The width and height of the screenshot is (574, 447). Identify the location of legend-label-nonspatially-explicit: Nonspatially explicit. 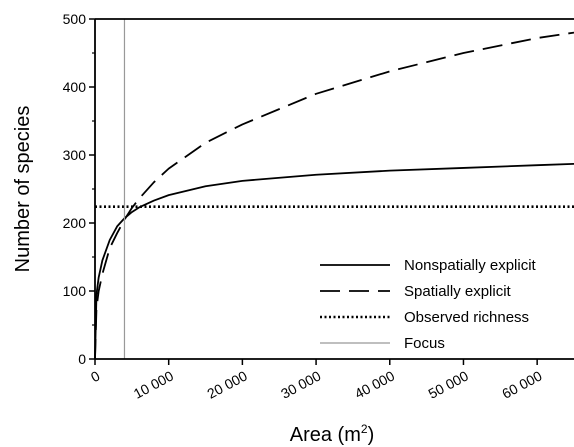
(470, 265).